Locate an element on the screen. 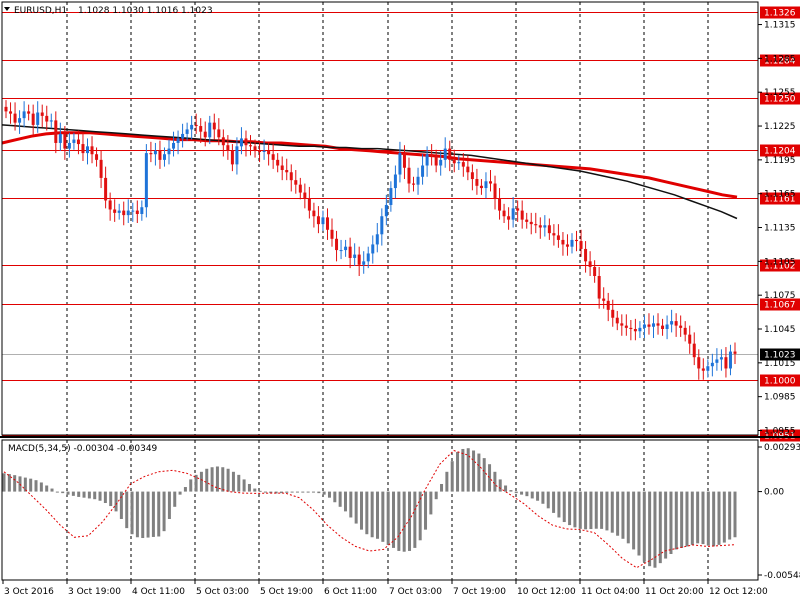 The width and height of the screenshot is (800, 600). x-tick-label: 4 Oct 11:00 is located at coordinates (158, 592).